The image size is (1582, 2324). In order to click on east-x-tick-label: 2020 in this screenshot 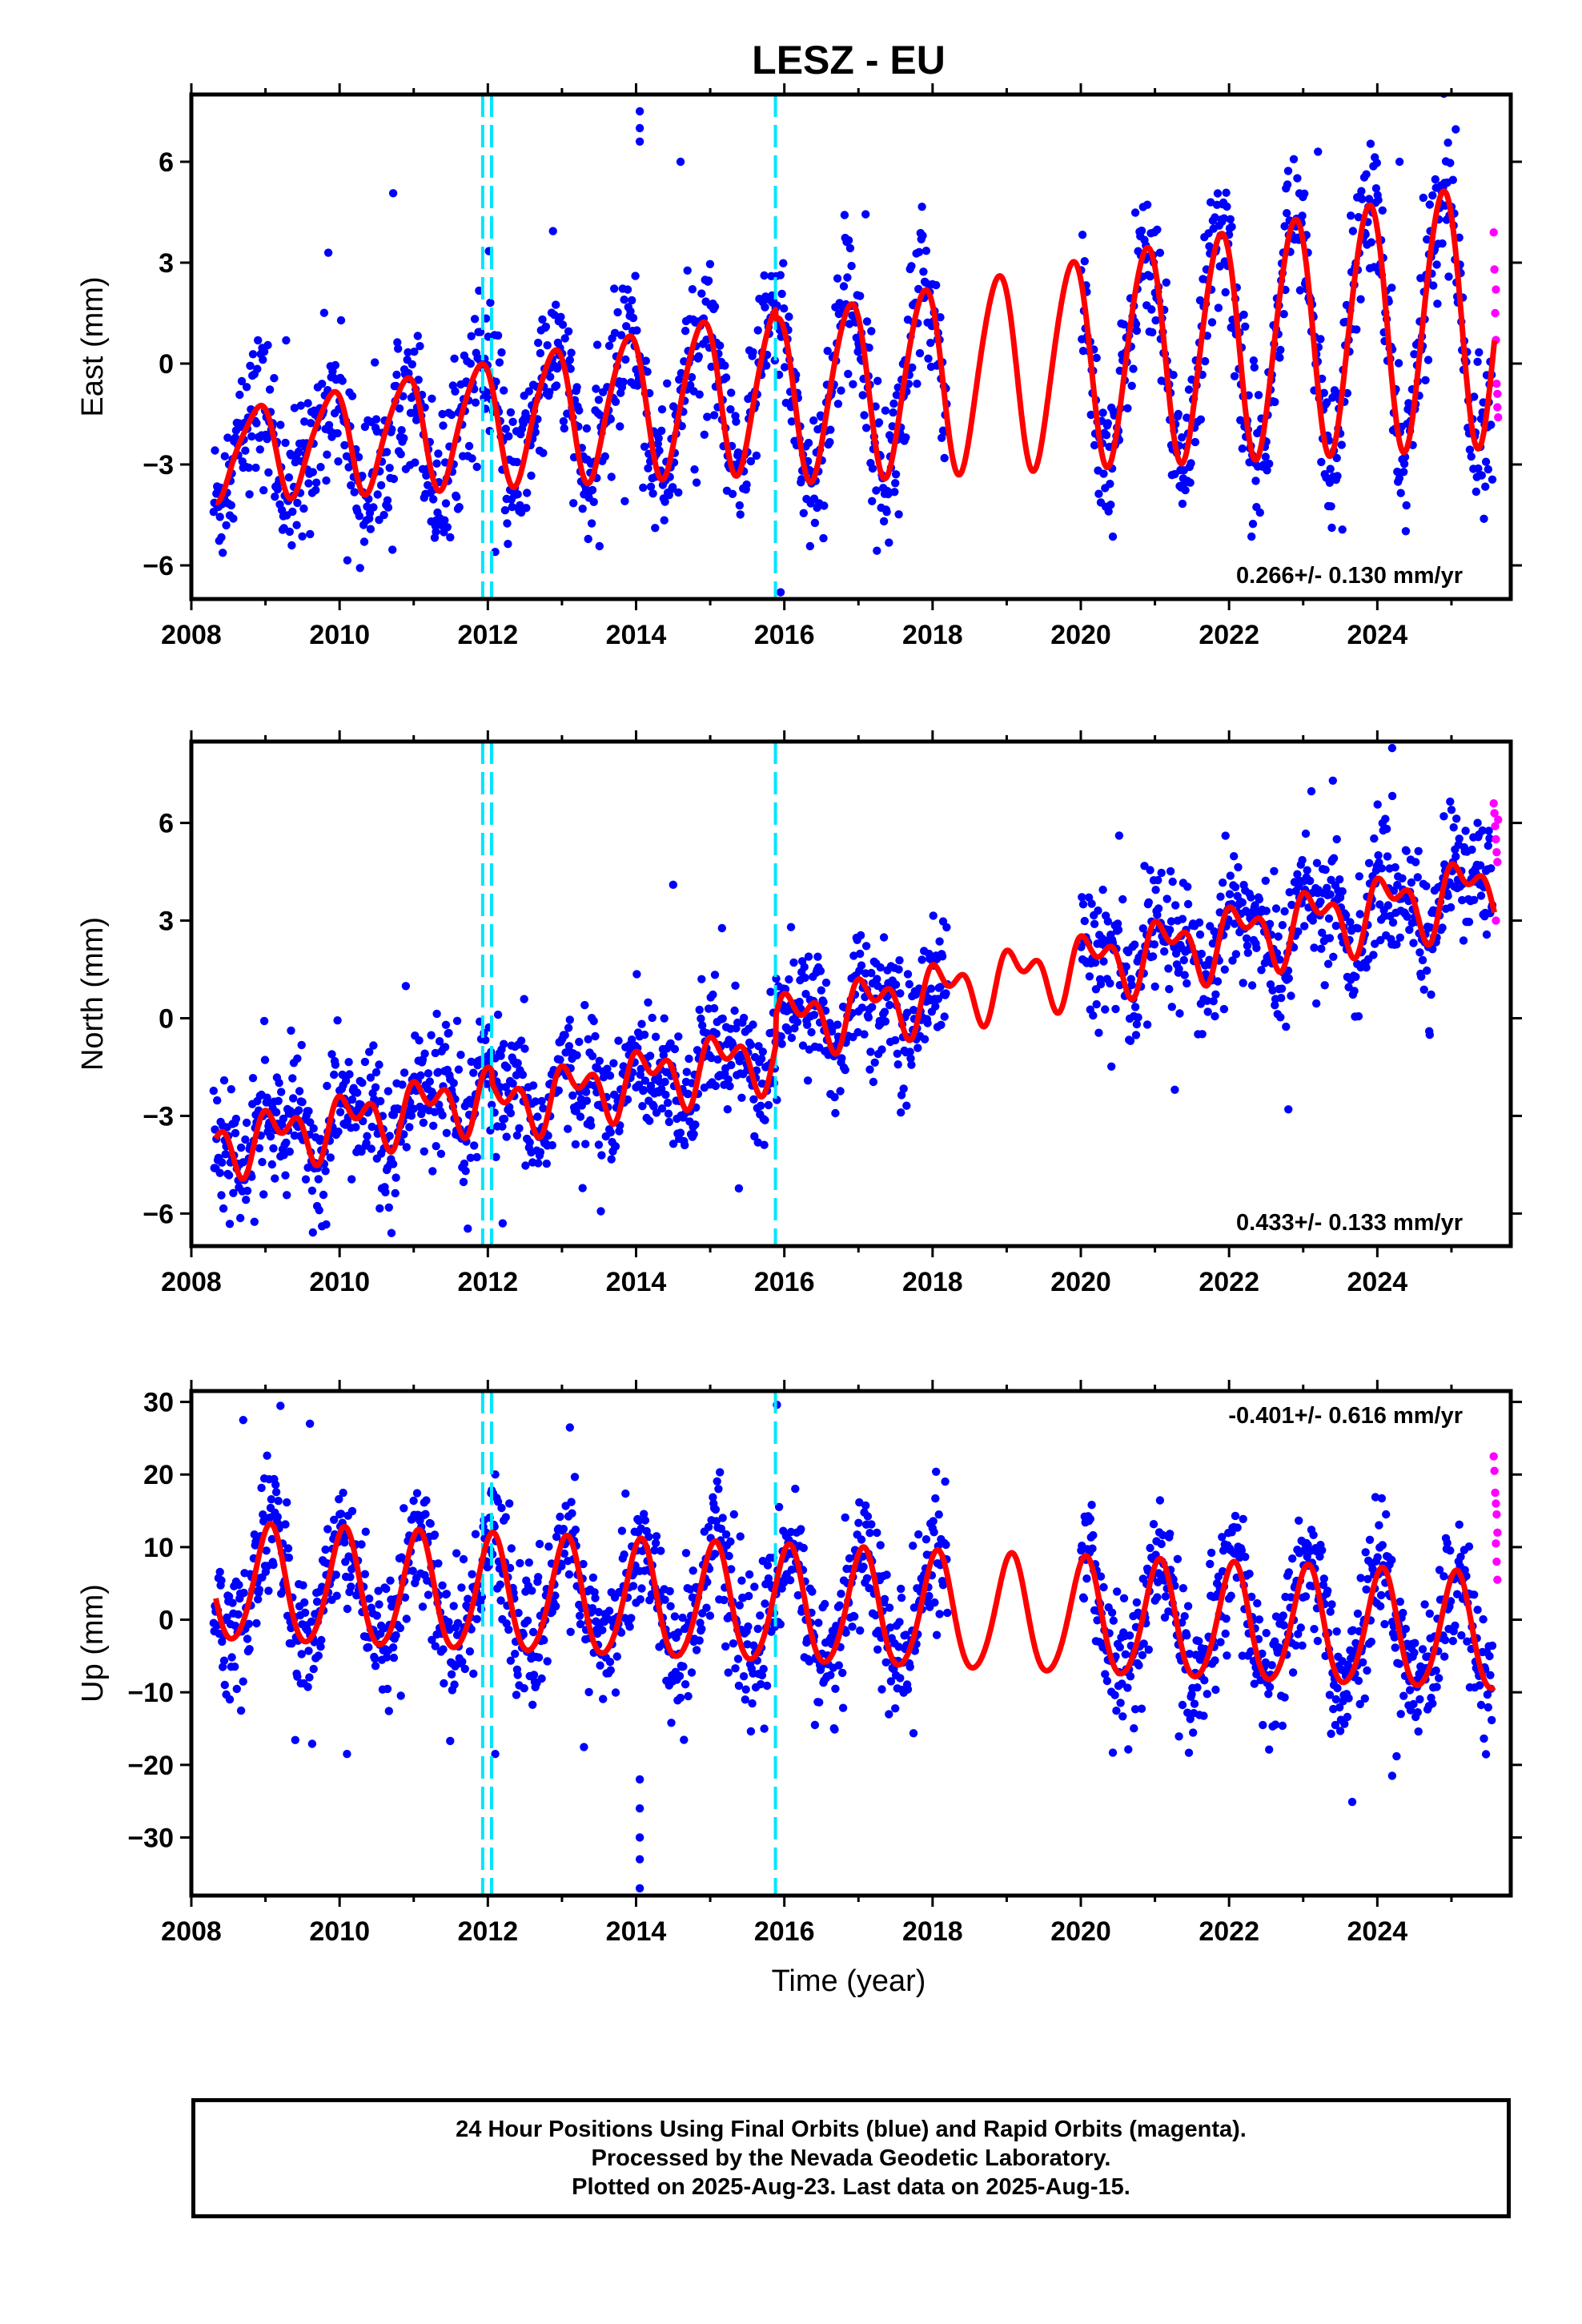, I will do `click(1081, 635)`.